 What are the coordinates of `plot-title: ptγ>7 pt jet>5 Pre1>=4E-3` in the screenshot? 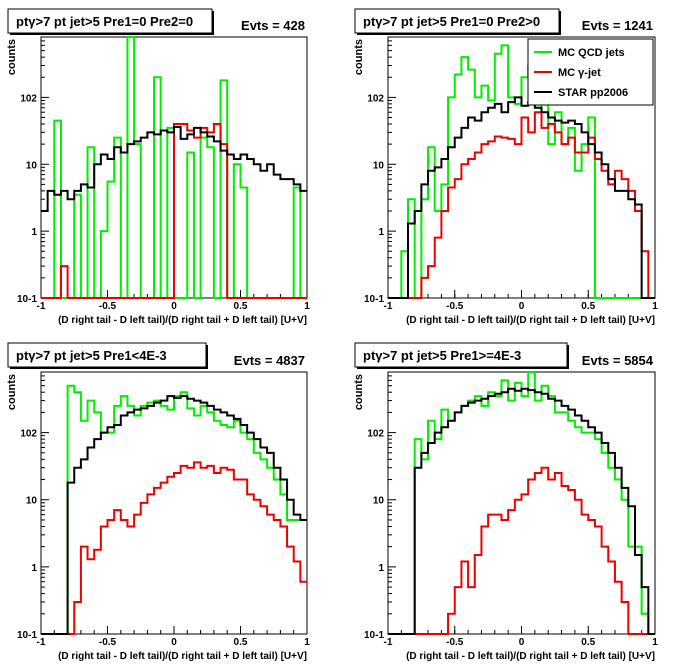 It's located at (442, 355).